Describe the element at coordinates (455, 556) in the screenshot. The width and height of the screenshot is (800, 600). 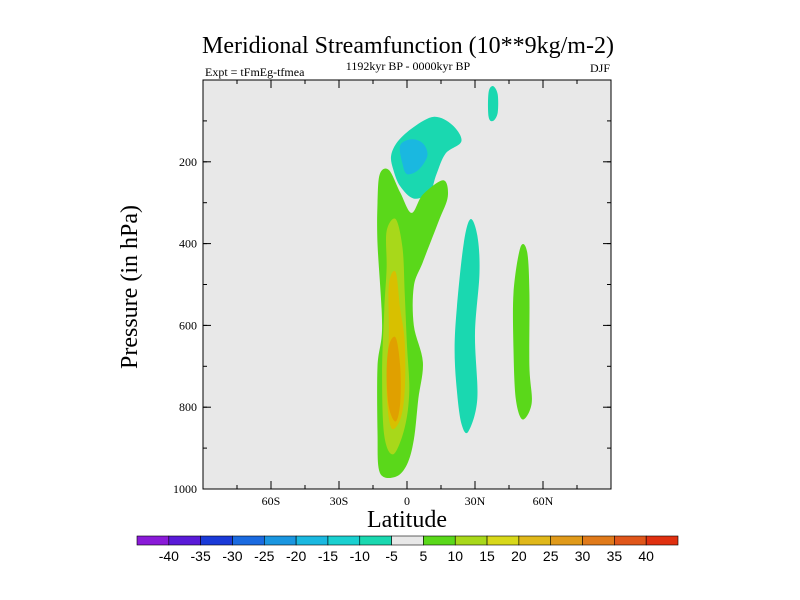
I see `colorbar-label: 10` at that location.